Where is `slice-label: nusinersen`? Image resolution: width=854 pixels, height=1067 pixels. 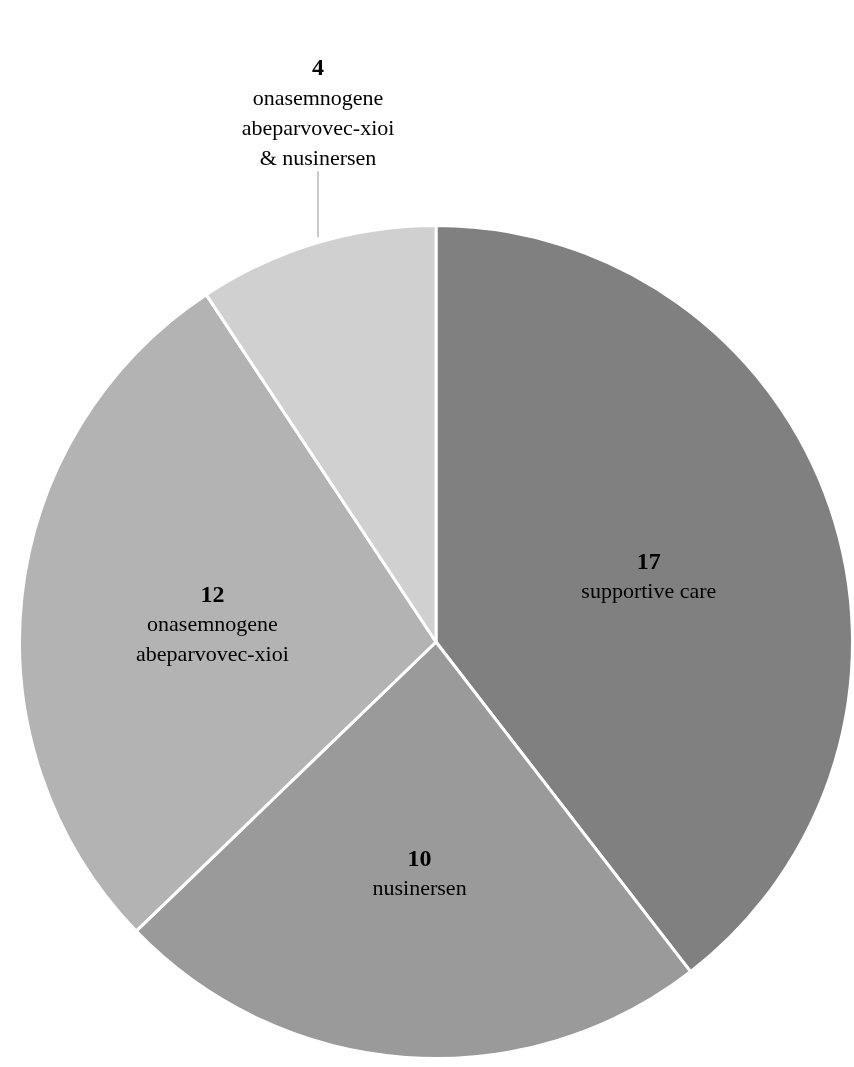 slice-label: nusinersen is located at coordinates (419, 888).